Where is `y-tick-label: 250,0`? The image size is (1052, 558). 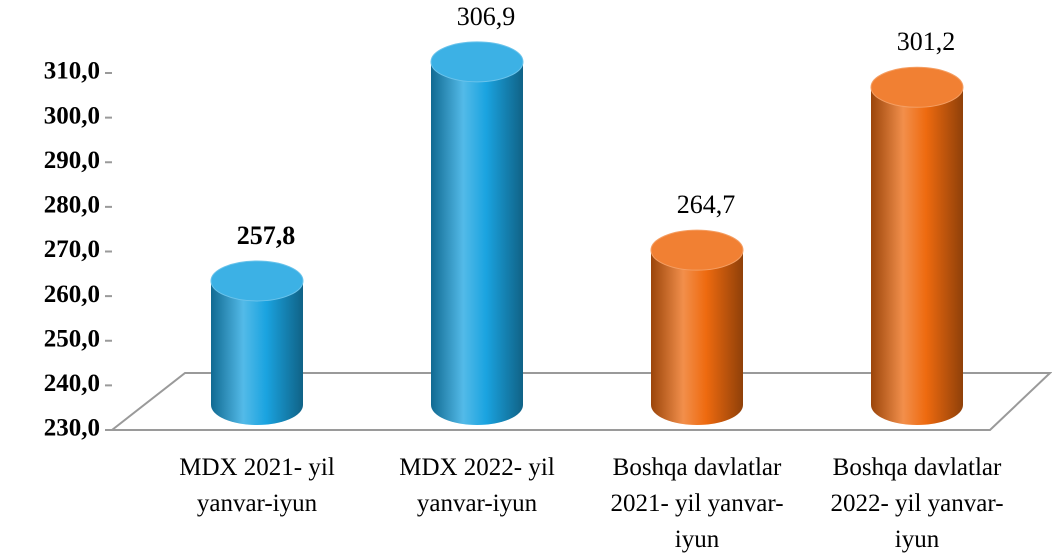
y-tick-label: 250,0 is located at coordinates (72, 338).